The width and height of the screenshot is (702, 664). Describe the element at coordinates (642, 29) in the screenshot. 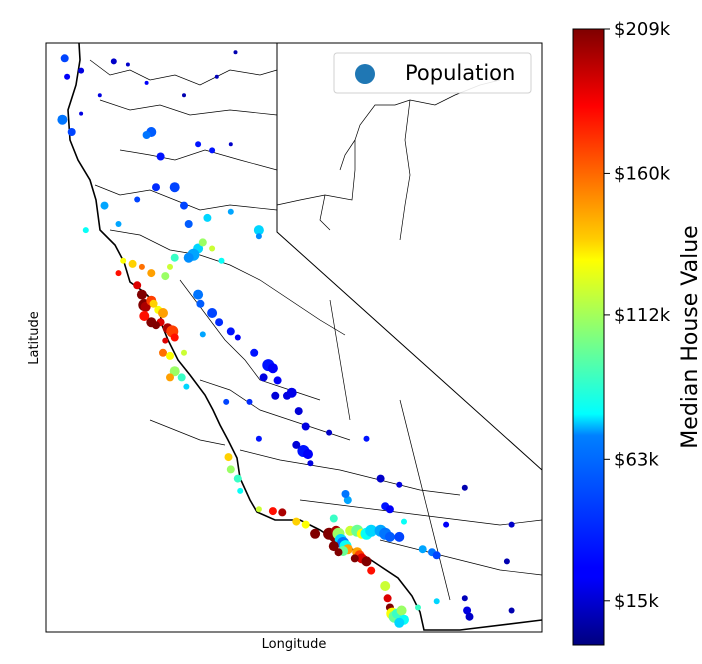

I see `colorbar-tick-label-4: $209k` at that location.